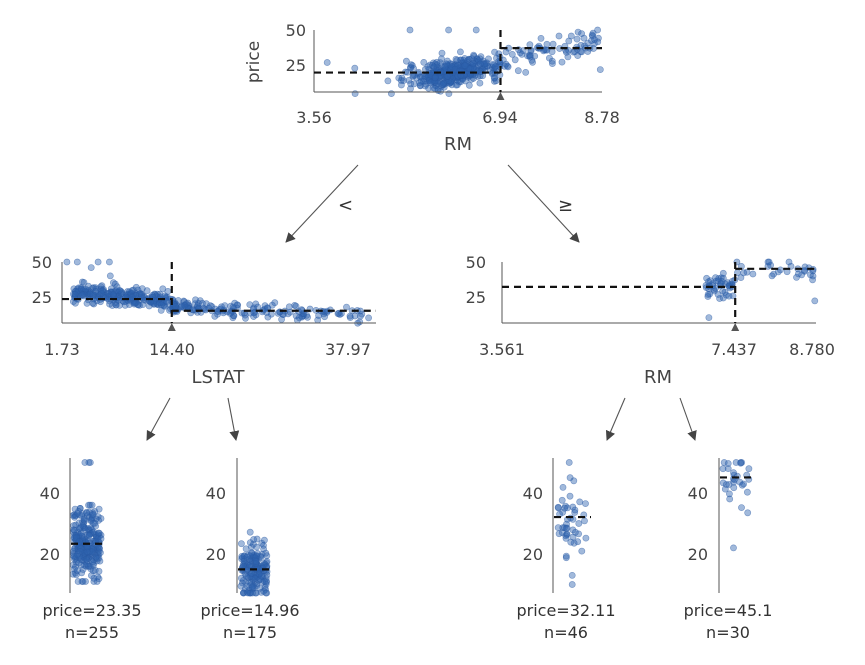  What do you see at coordinates (87, 522) in the screenshot?
I see `scatter-points-leaf1` at bounding box center [87, 522].